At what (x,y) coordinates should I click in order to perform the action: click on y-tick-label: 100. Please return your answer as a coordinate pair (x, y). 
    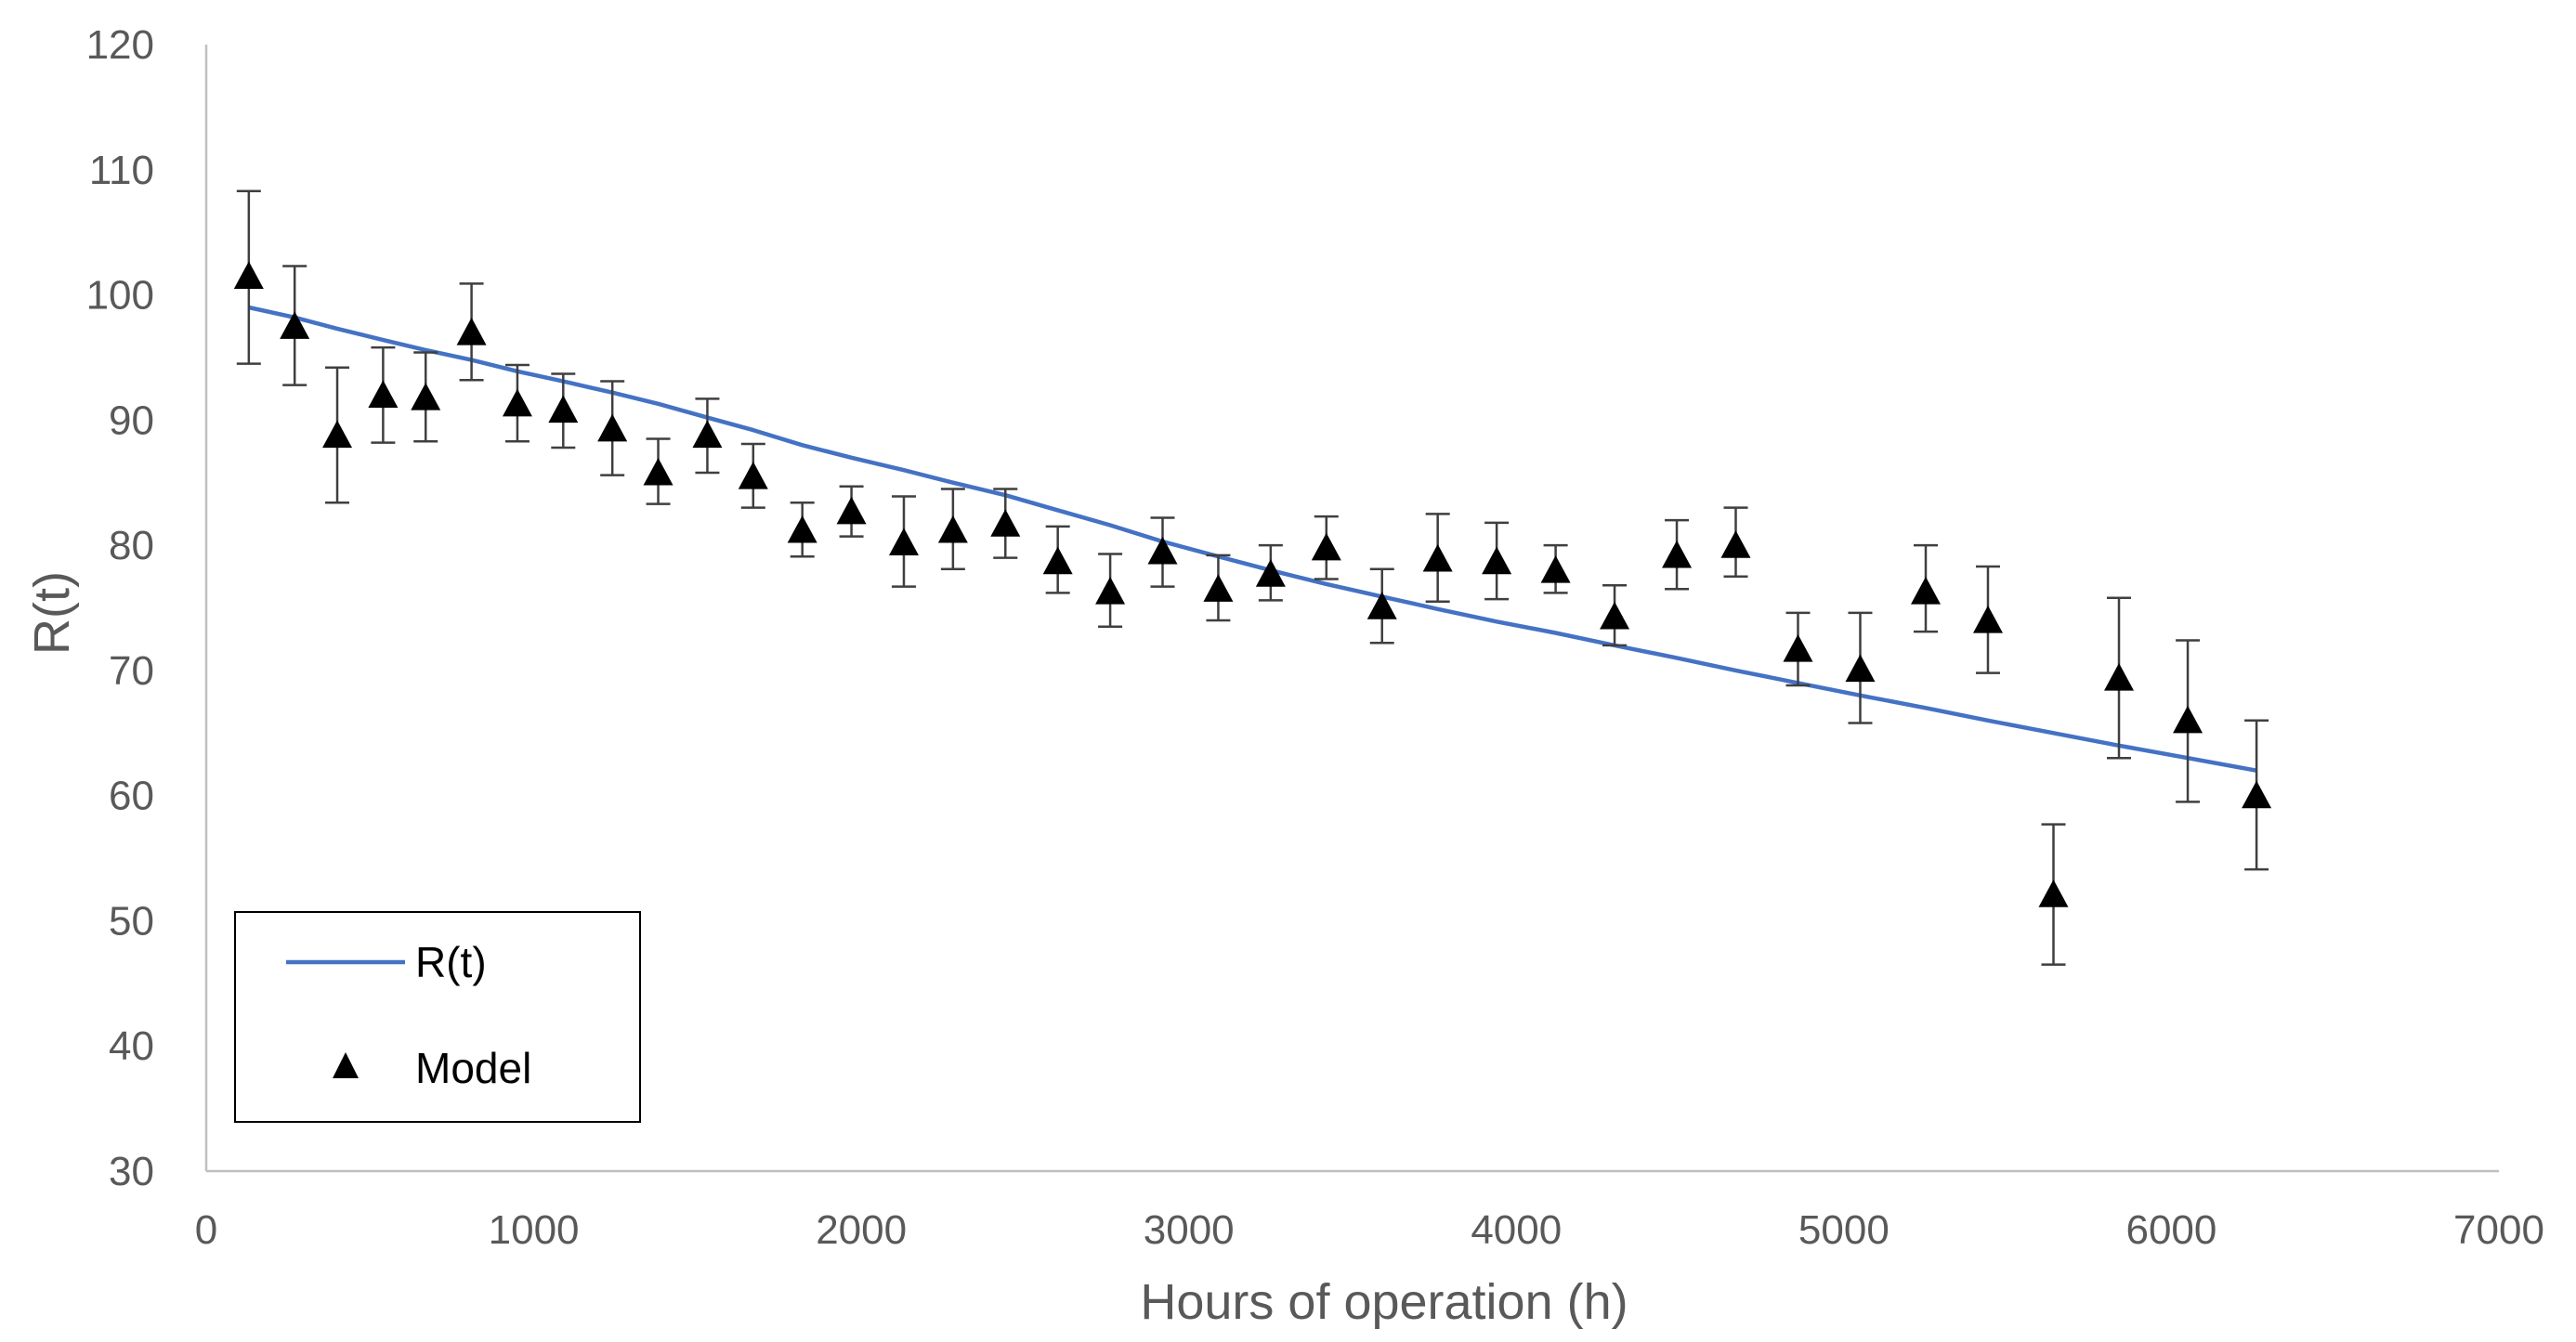
    Looking at the image, I should click on (120, 296).